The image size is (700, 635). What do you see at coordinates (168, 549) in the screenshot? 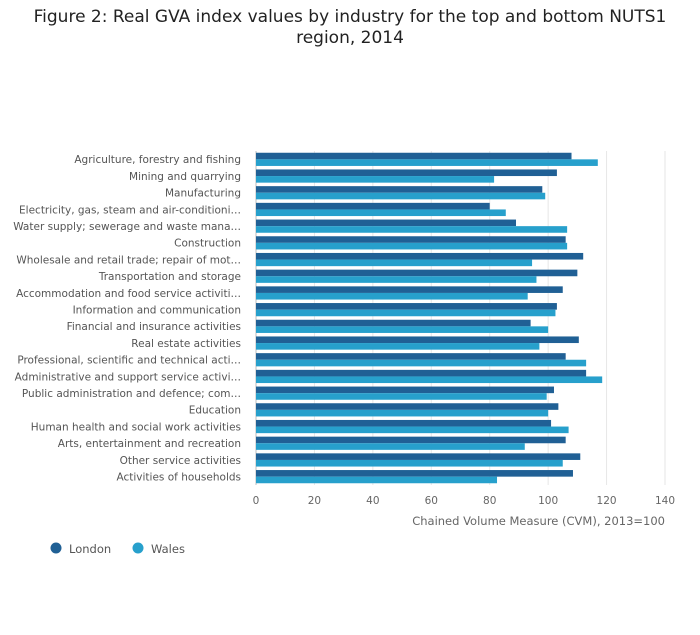
I see `legend-label: Wales` at bounding box center [168, 549].